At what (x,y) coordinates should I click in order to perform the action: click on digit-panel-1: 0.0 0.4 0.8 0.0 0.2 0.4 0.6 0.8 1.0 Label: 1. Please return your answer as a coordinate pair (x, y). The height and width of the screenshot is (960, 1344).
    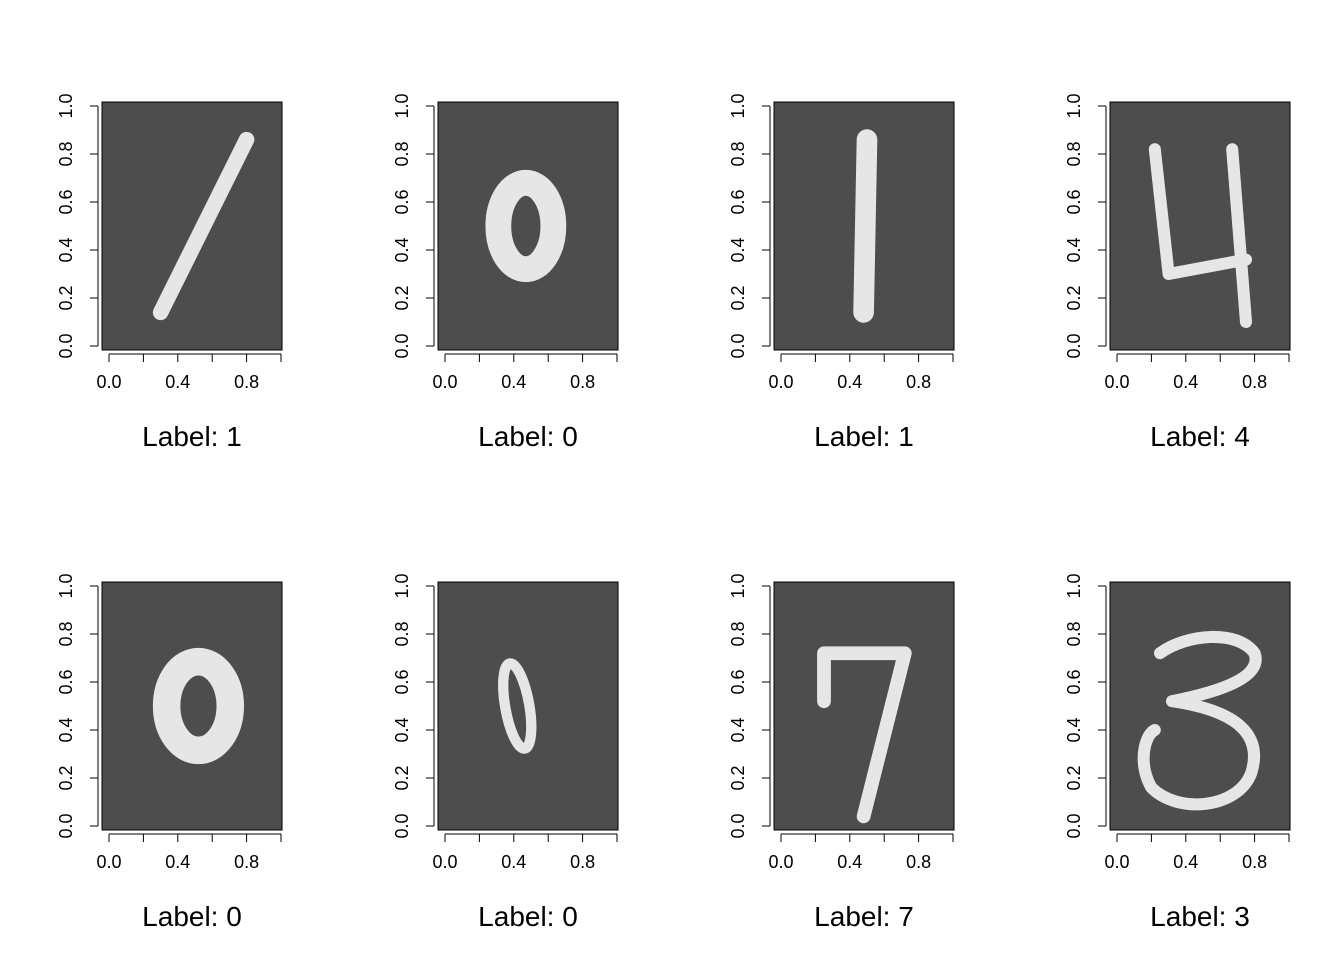
    Looking at the image, I should click on (169, 272).